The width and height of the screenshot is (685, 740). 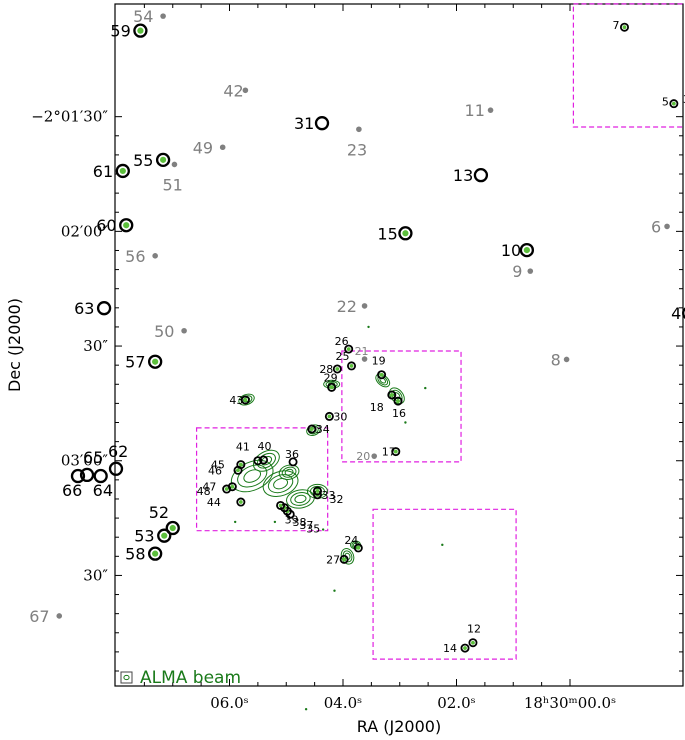 What do you see at coordinates (340, 416) in the screenshot?
I see `source-30-label: 30` at bounding box center [340, 416].